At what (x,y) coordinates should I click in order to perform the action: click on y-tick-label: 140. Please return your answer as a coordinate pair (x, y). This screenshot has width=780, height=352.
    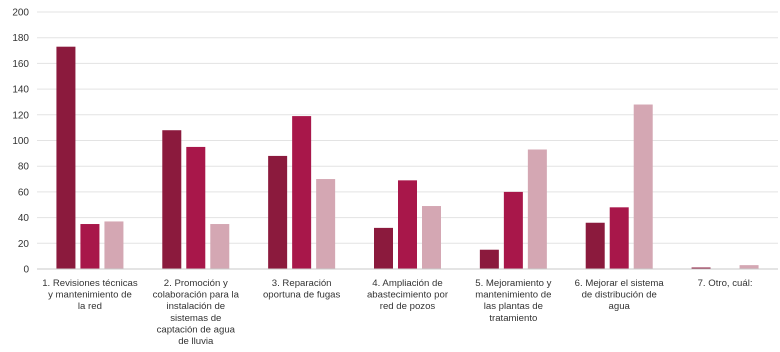
    Looking at the image, I should click on (20, 90).